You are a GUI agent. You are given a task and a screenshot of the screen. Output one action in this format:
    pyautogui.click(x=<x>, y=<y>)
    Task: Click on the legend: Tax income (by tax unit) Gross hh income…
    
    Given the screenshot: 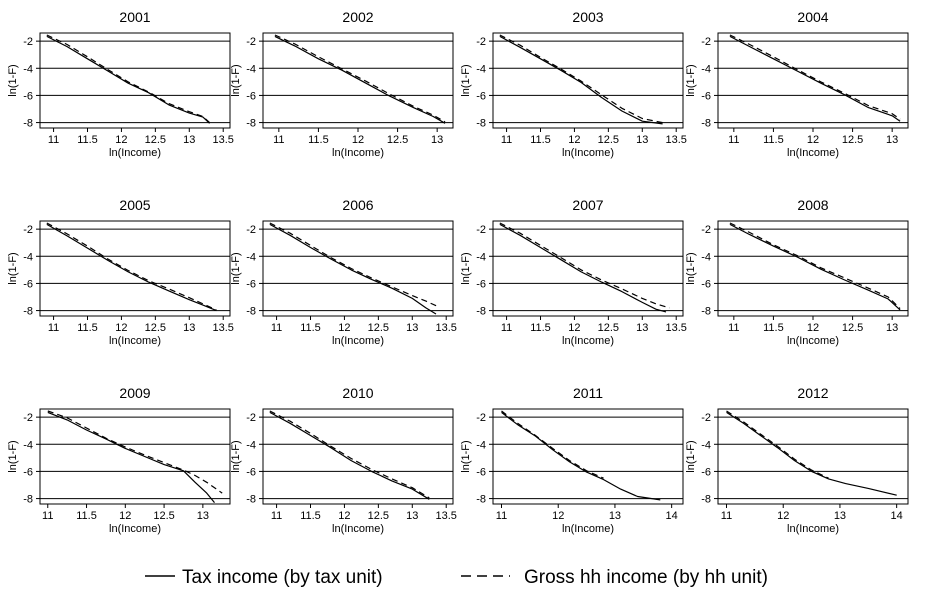 What is the action you would take?
    pyautogui.click(x=456, y=577)
    